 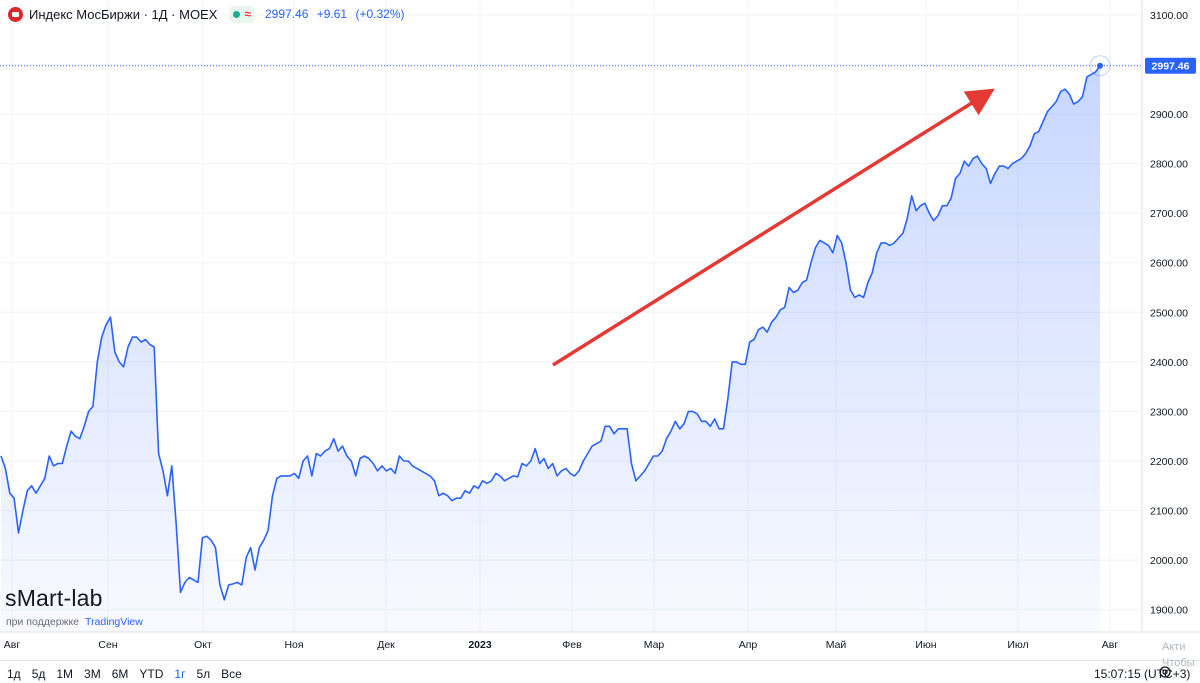 I want to click on period-button: 1д, so click(x=14, y=674).